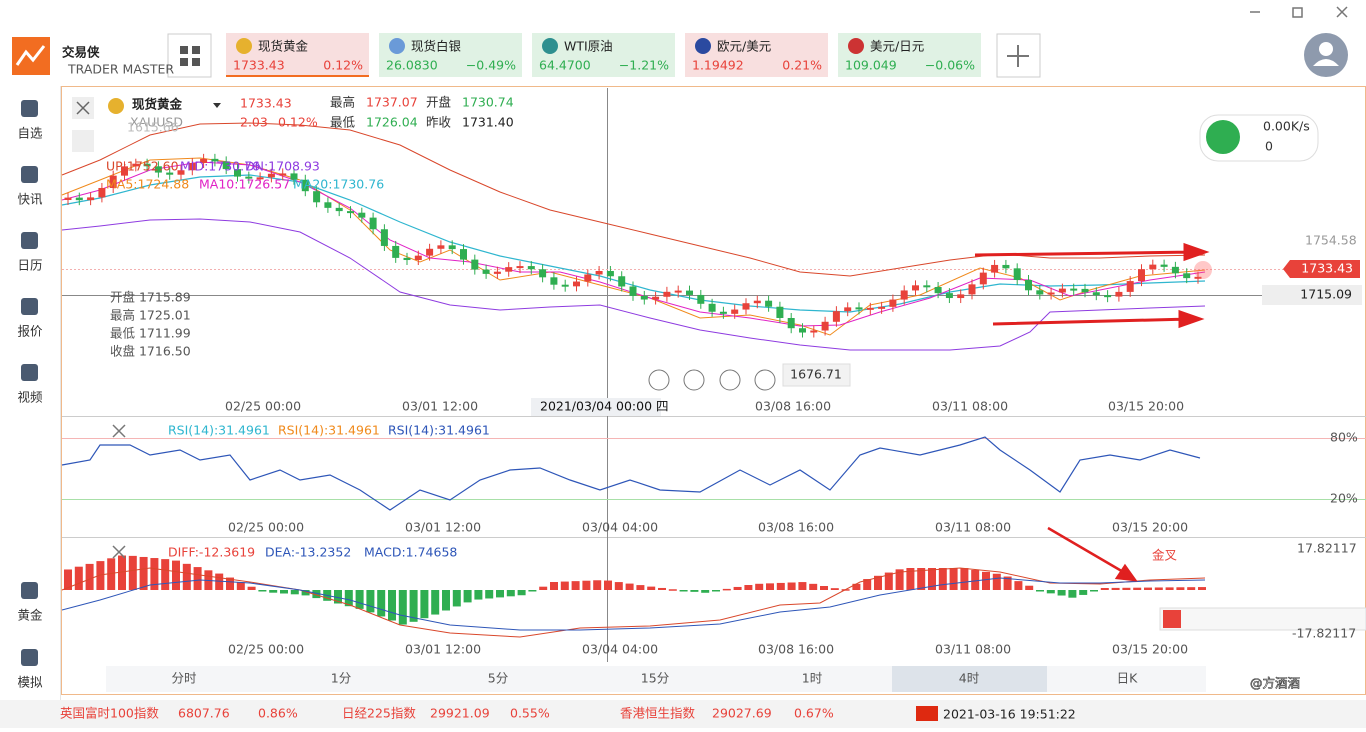 Image resolution: width=1366 pixels, height=732 pixels. I want to click on cross-price-box, so click(1312, 295).